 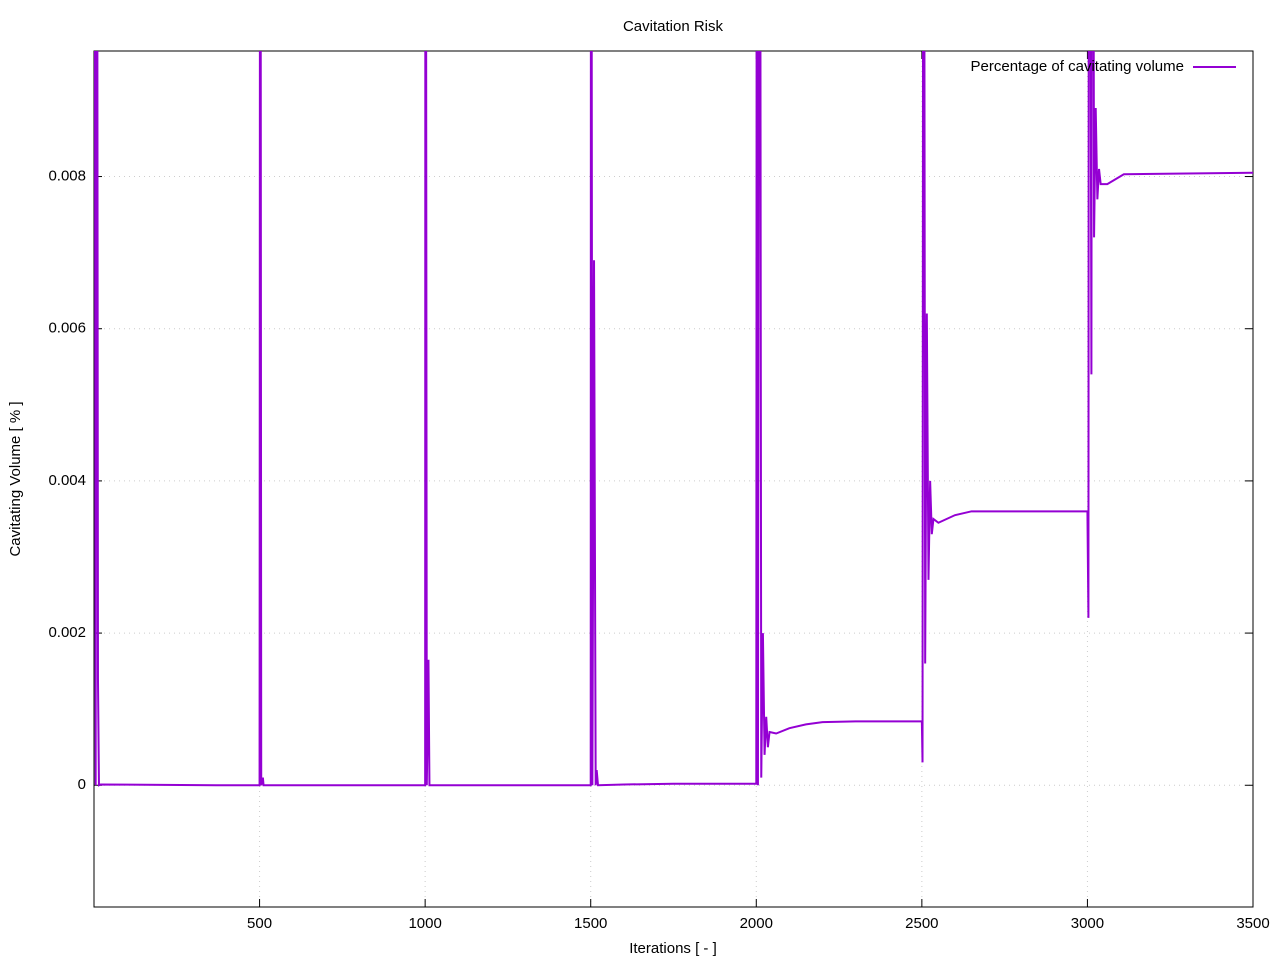 I want to click on x-tick-label: 2000, so click(x=756, y=923).